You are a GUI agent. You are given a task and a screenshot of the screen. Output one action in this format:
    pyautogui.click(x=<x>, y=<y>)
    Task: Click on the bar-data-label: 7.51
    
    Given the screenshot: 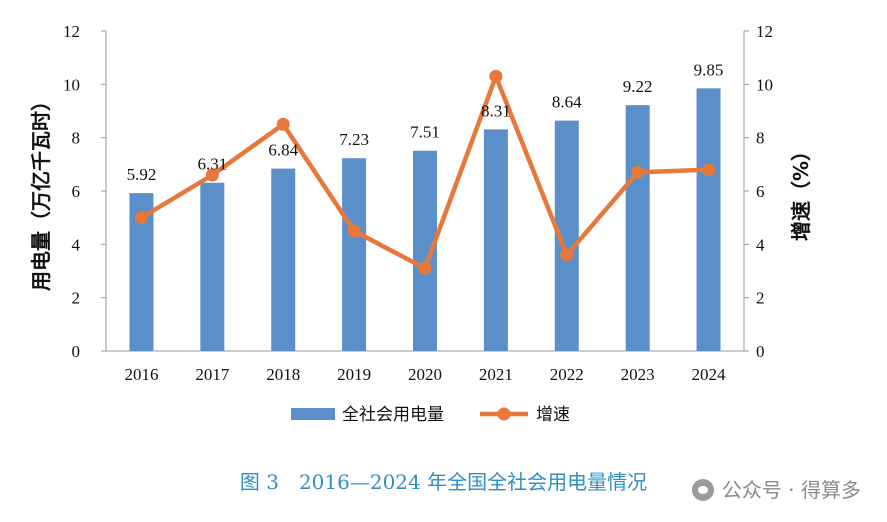 What is the action you would take?
    pyautogui.click(x=425, y=132)
    